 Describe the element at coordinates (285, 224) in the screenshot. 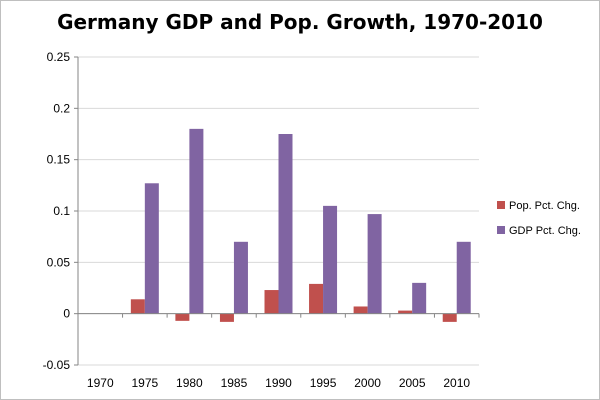

I see `bar-gdp-1990` at that location.